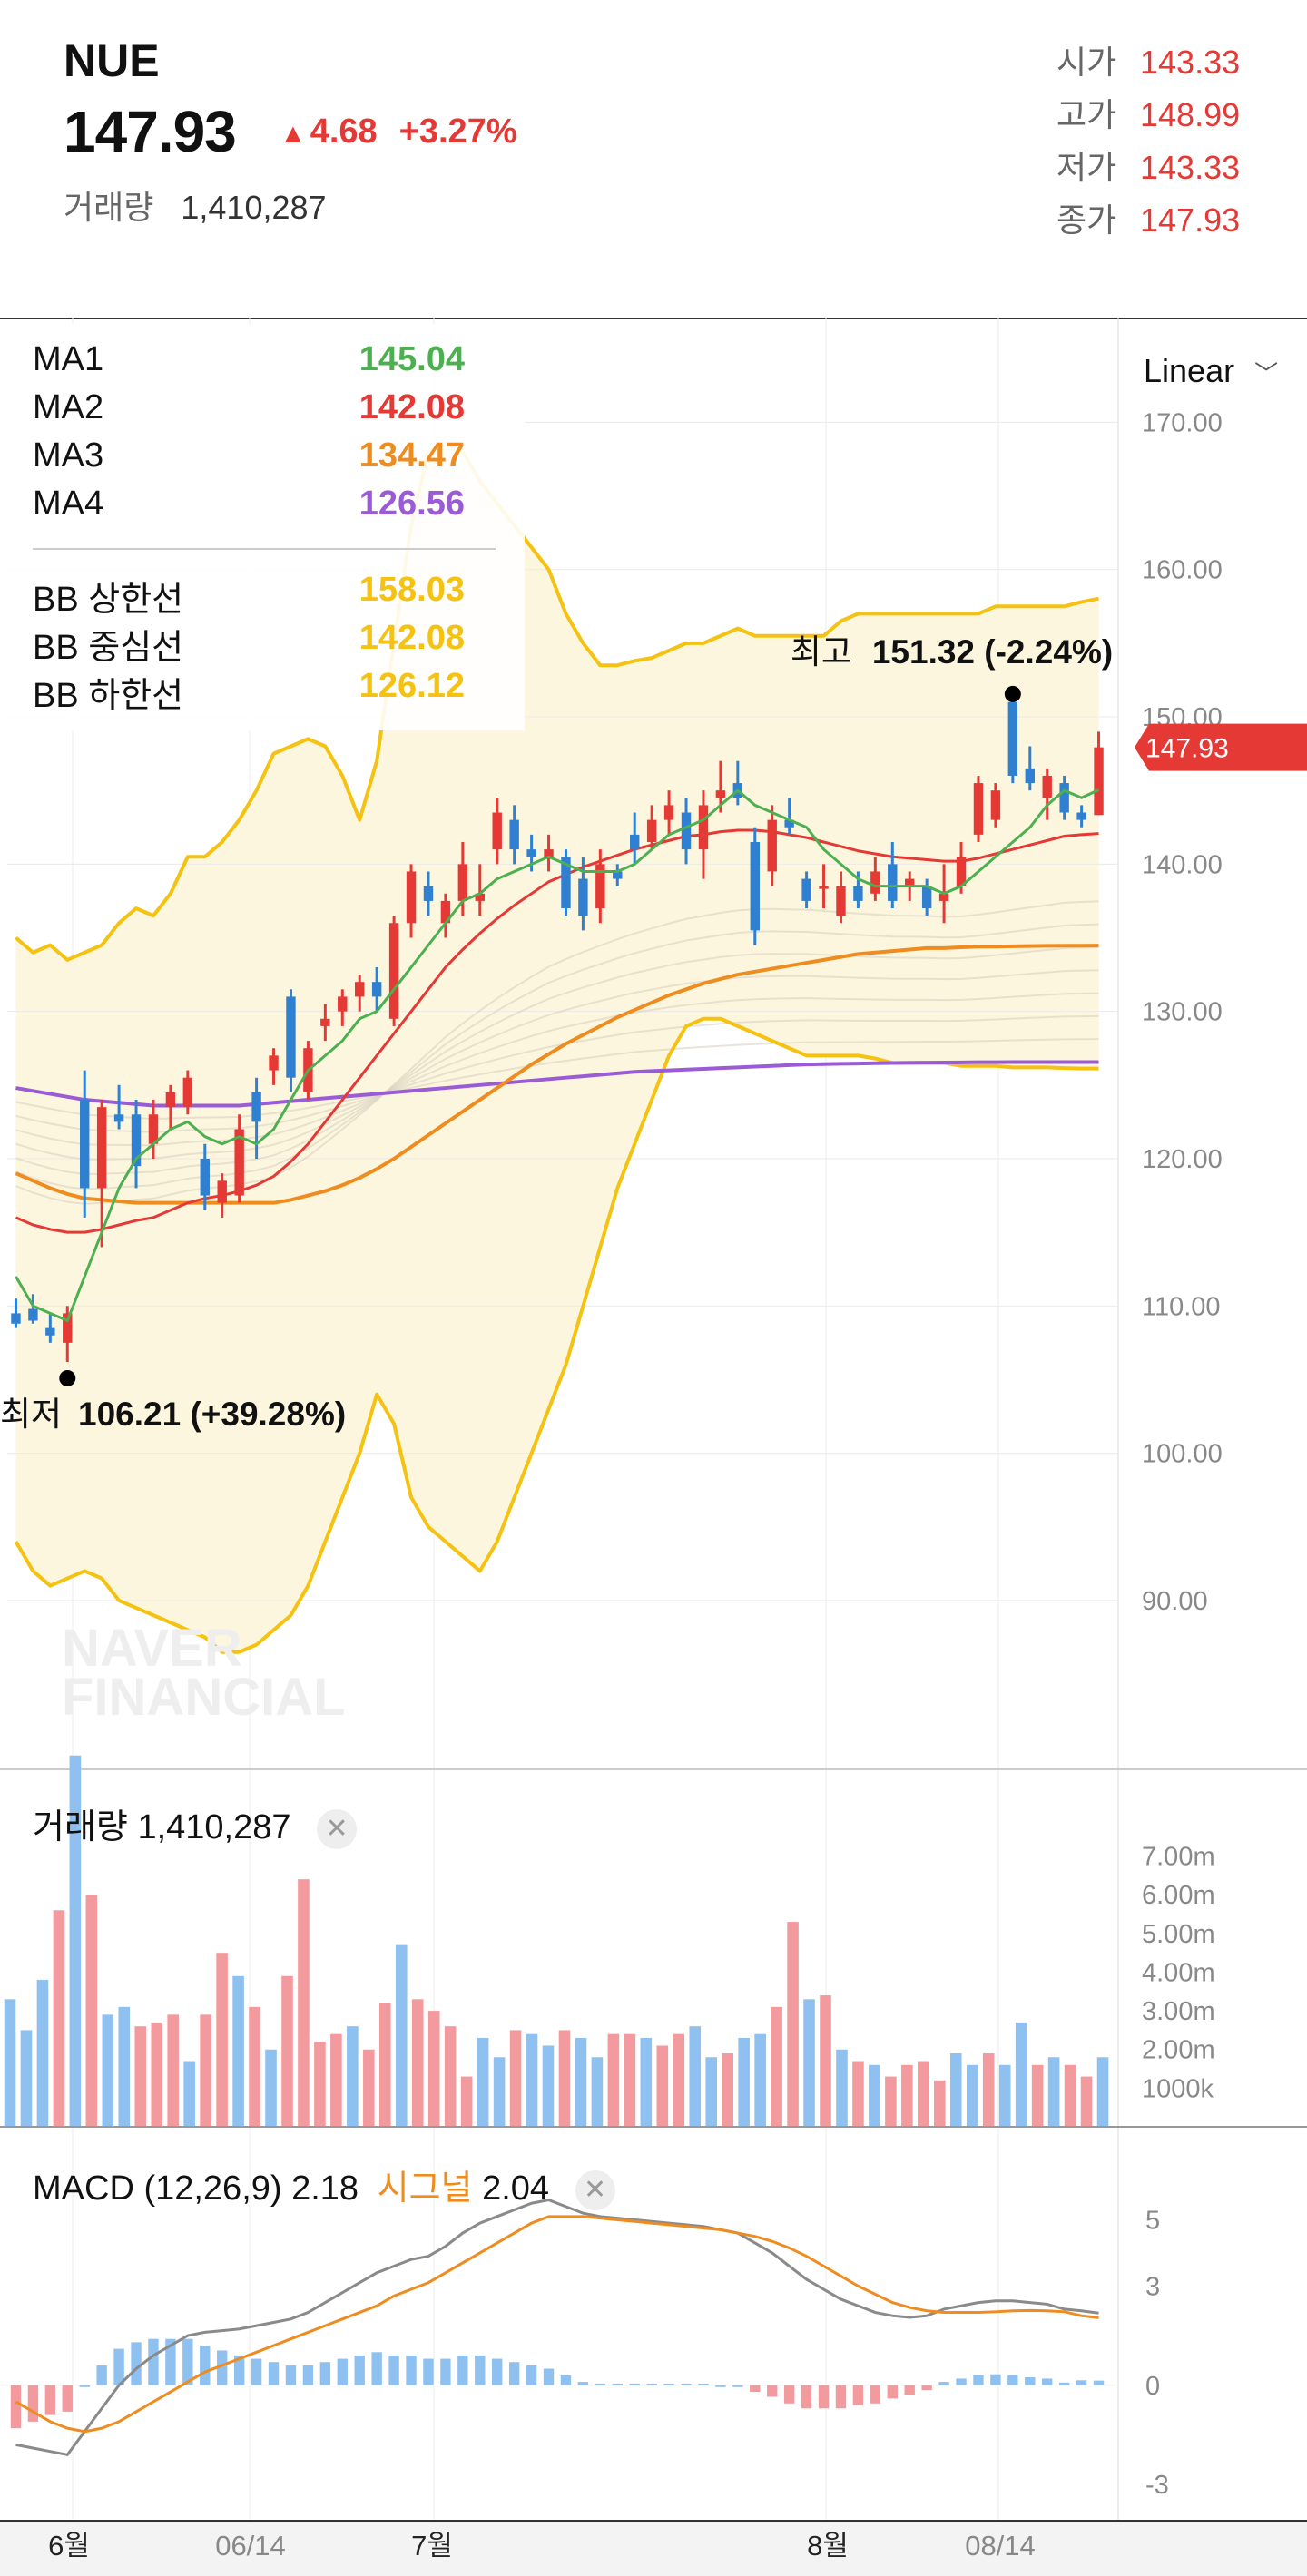 This screenshot has height=2576, width=1307. Describe the element at coordinates (195, 205) in the screenshot. I see `volume-summary: 거래량 1,410,287` at that location.